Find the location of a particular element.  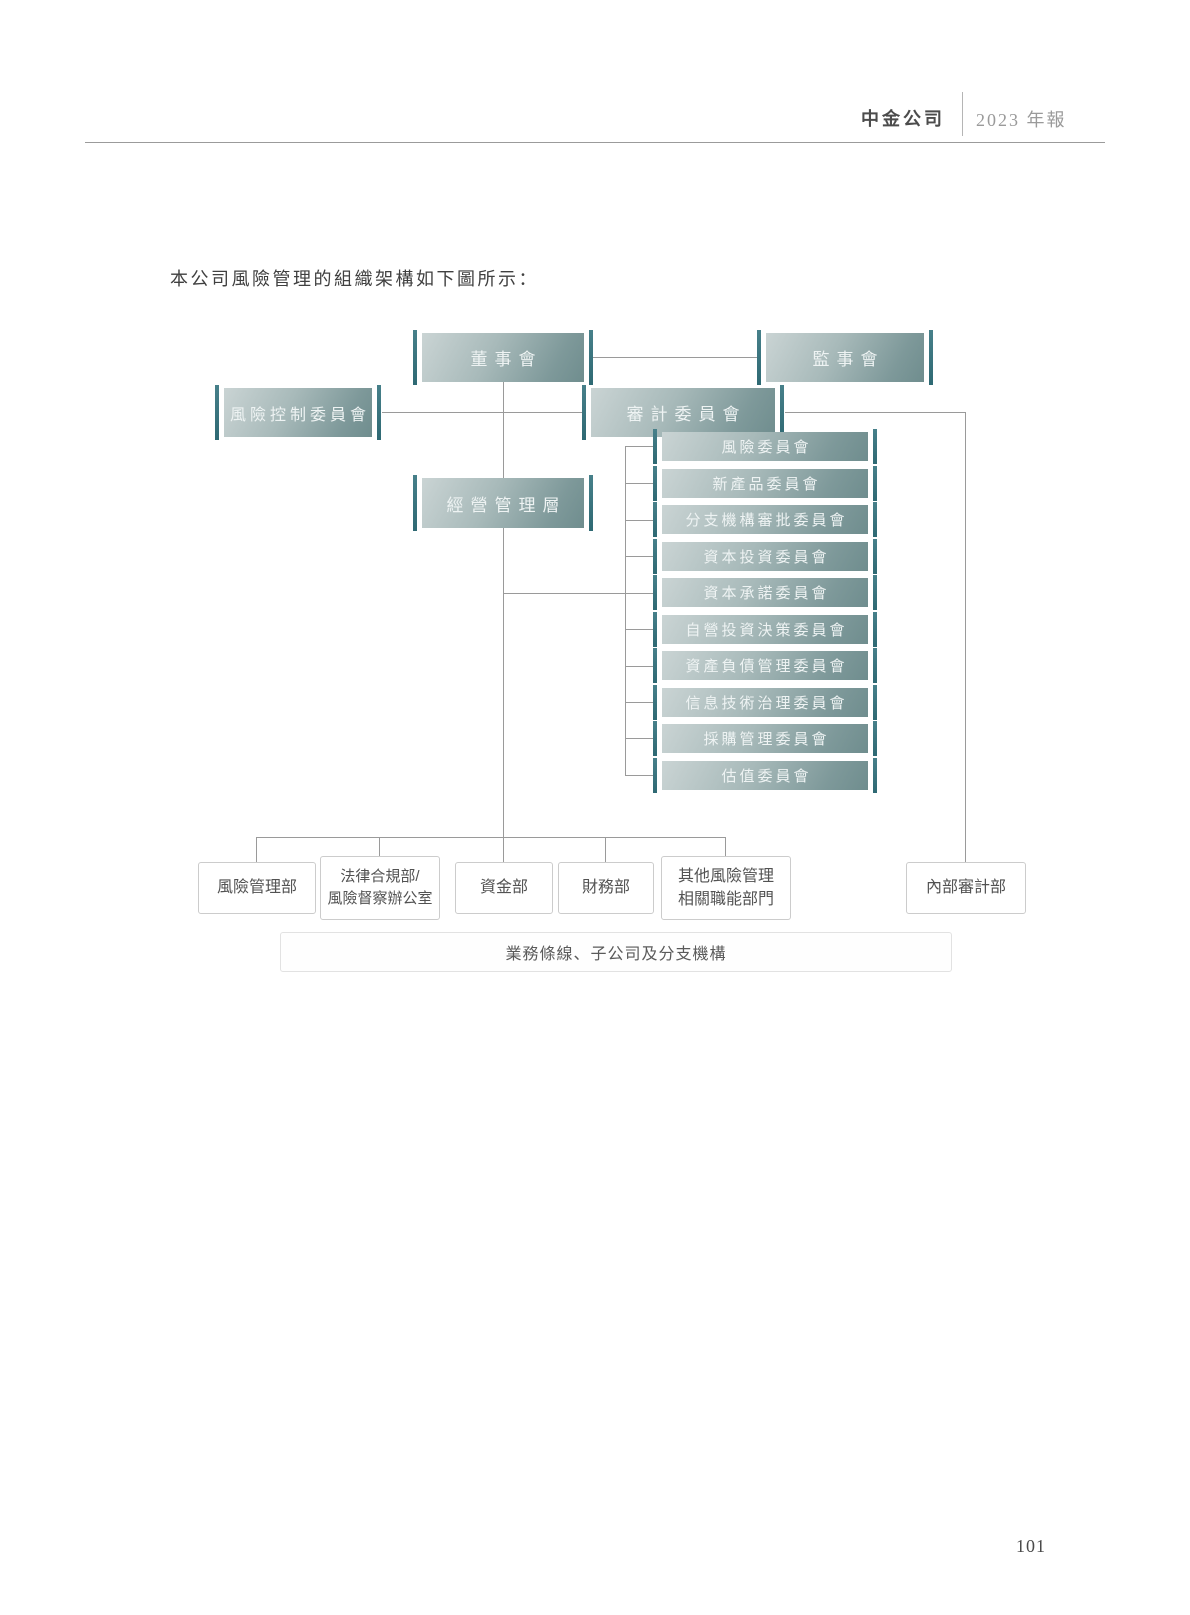

node-department: 法律合規部/ 風險督察辦公室 is located at coordinates (380, 888).